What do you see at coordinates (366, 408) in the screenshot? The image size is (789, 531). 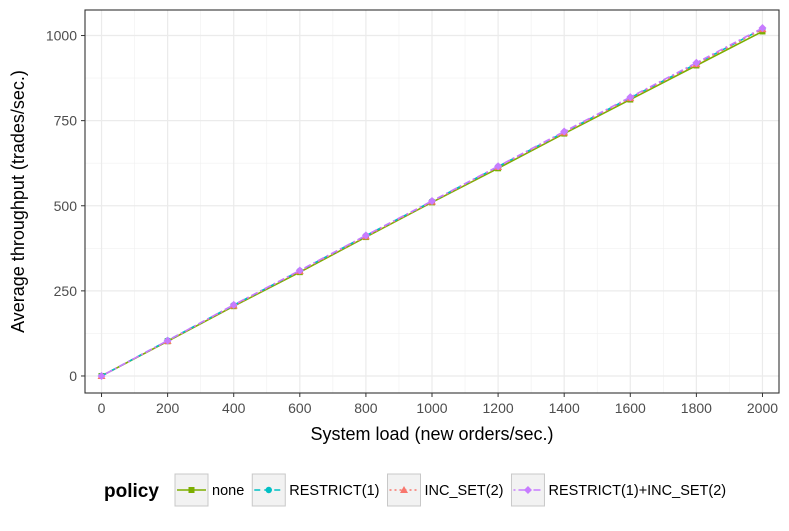 I see `x-tick-label: 800` at bounding box center [366, 408].